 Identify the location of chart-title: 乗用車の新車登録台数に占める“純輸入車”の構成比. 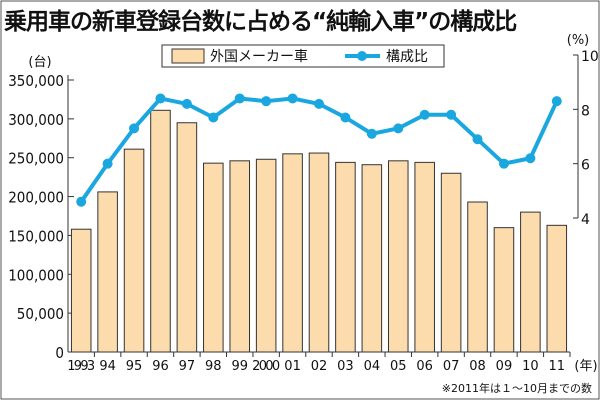
(260, 22).